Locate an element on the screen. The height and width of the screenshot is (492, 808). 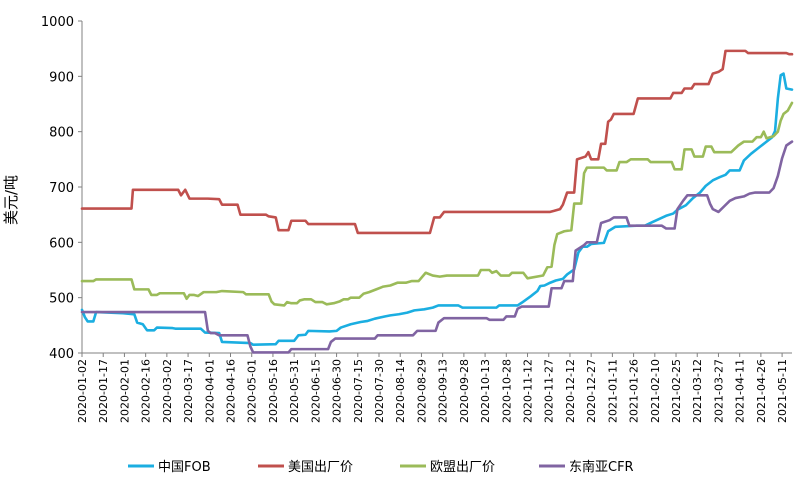
x-tick-label: 2020-10-28 is located at coordinates (506, 391).